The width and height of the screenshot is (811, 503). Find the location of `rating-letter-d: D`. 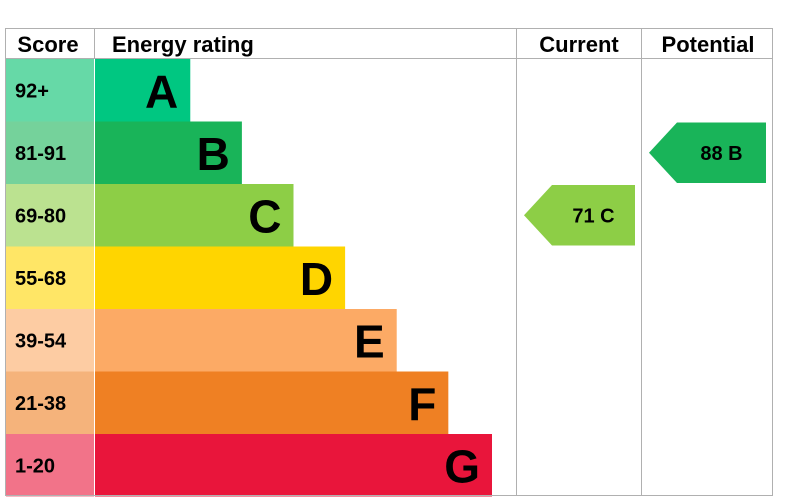

rating-letter-d: D is located at coordinates (316, 279).